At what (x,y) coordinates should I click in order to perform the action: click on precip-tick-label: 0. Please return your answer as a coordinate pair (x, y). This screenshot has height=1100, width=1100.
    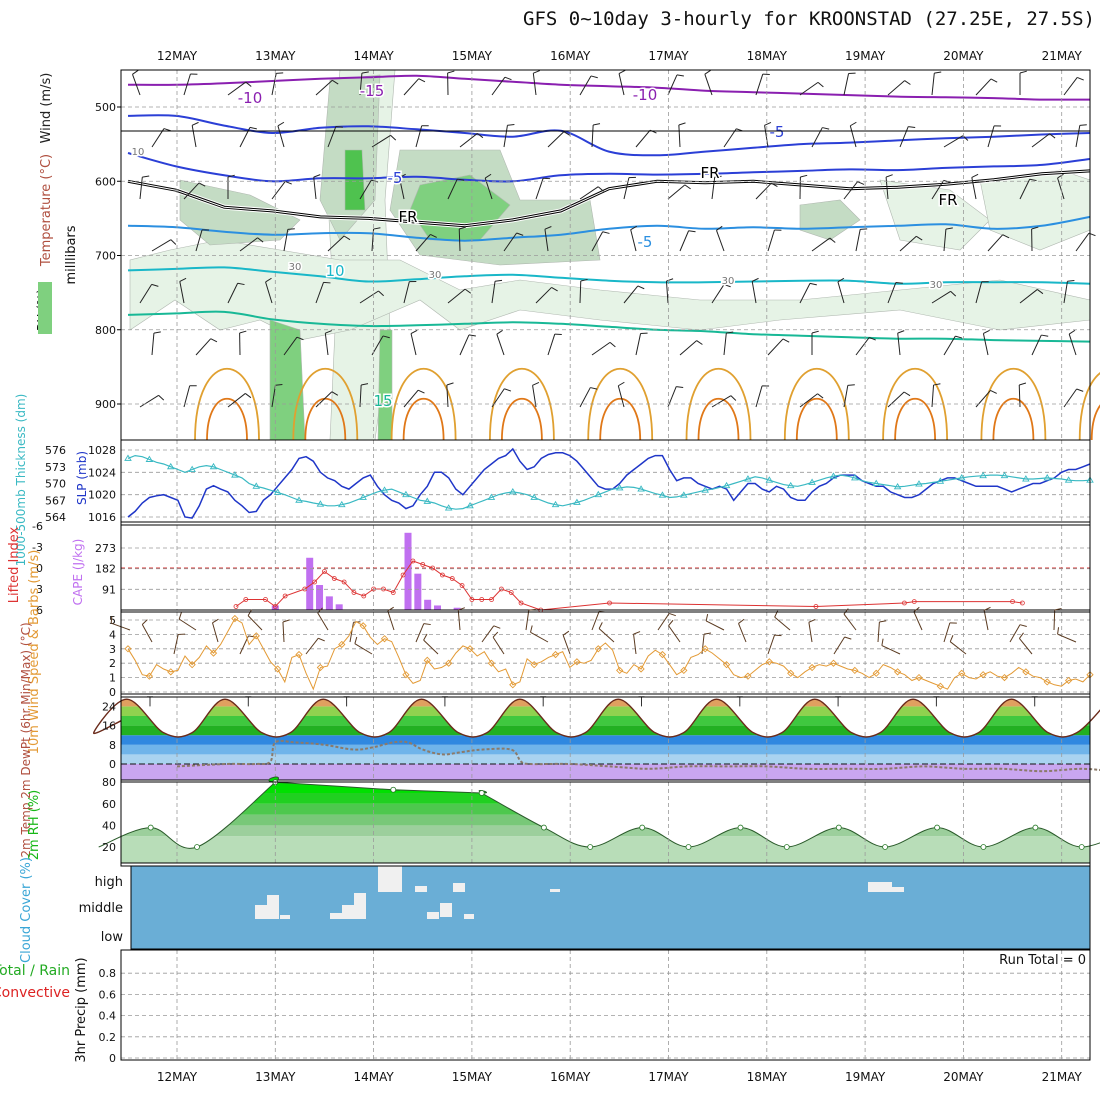
    Looking at the image, I should click on (112, 1058).